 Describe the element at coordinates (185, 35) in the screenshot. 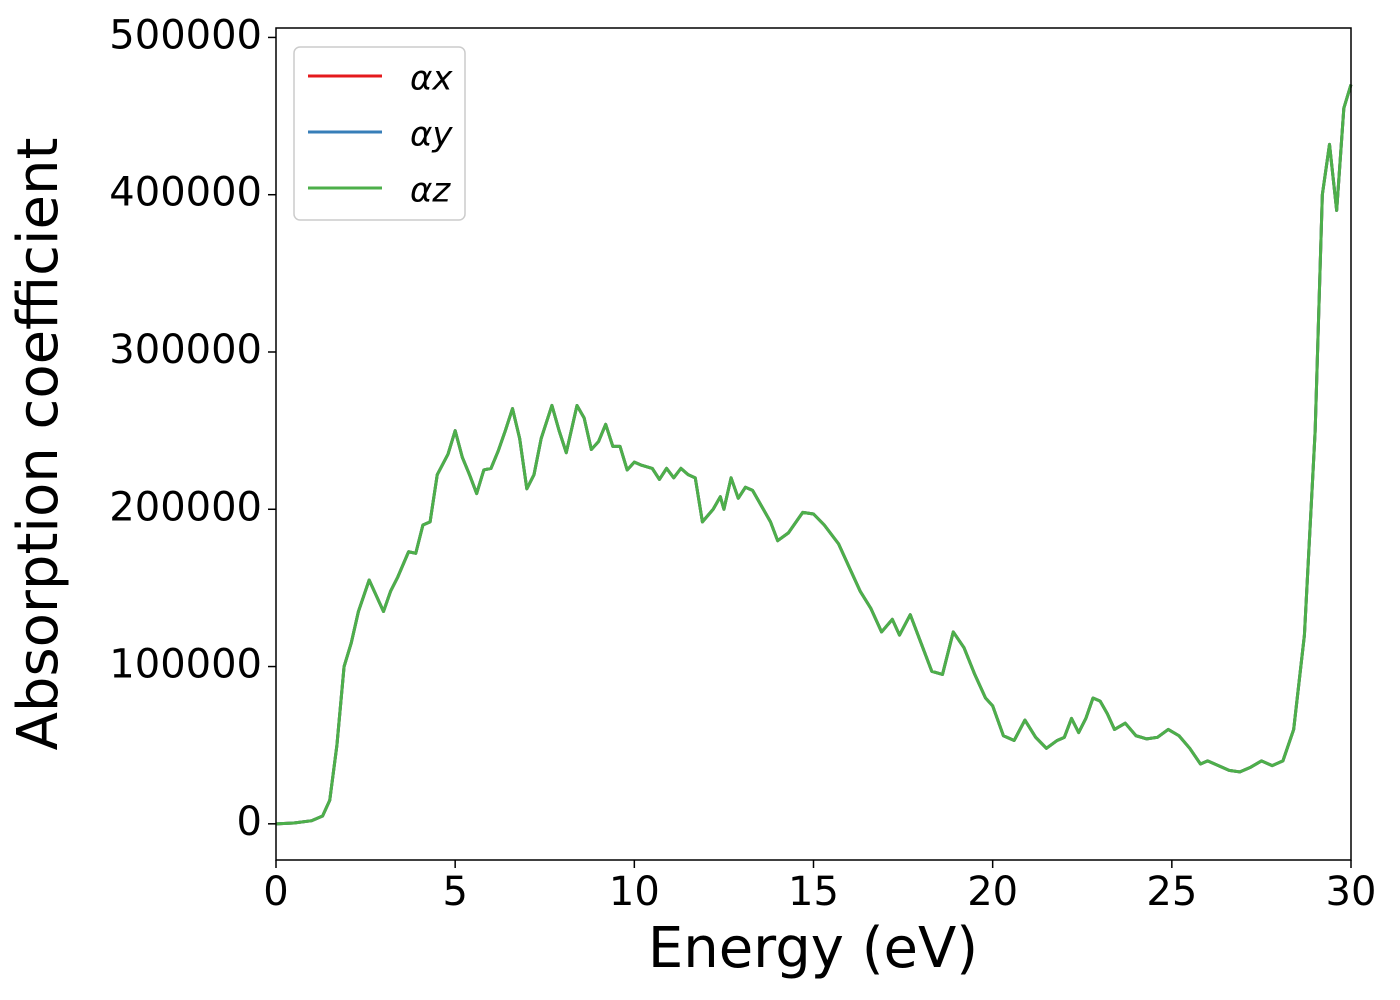

I see `y-tick-label: 500000` at that location.